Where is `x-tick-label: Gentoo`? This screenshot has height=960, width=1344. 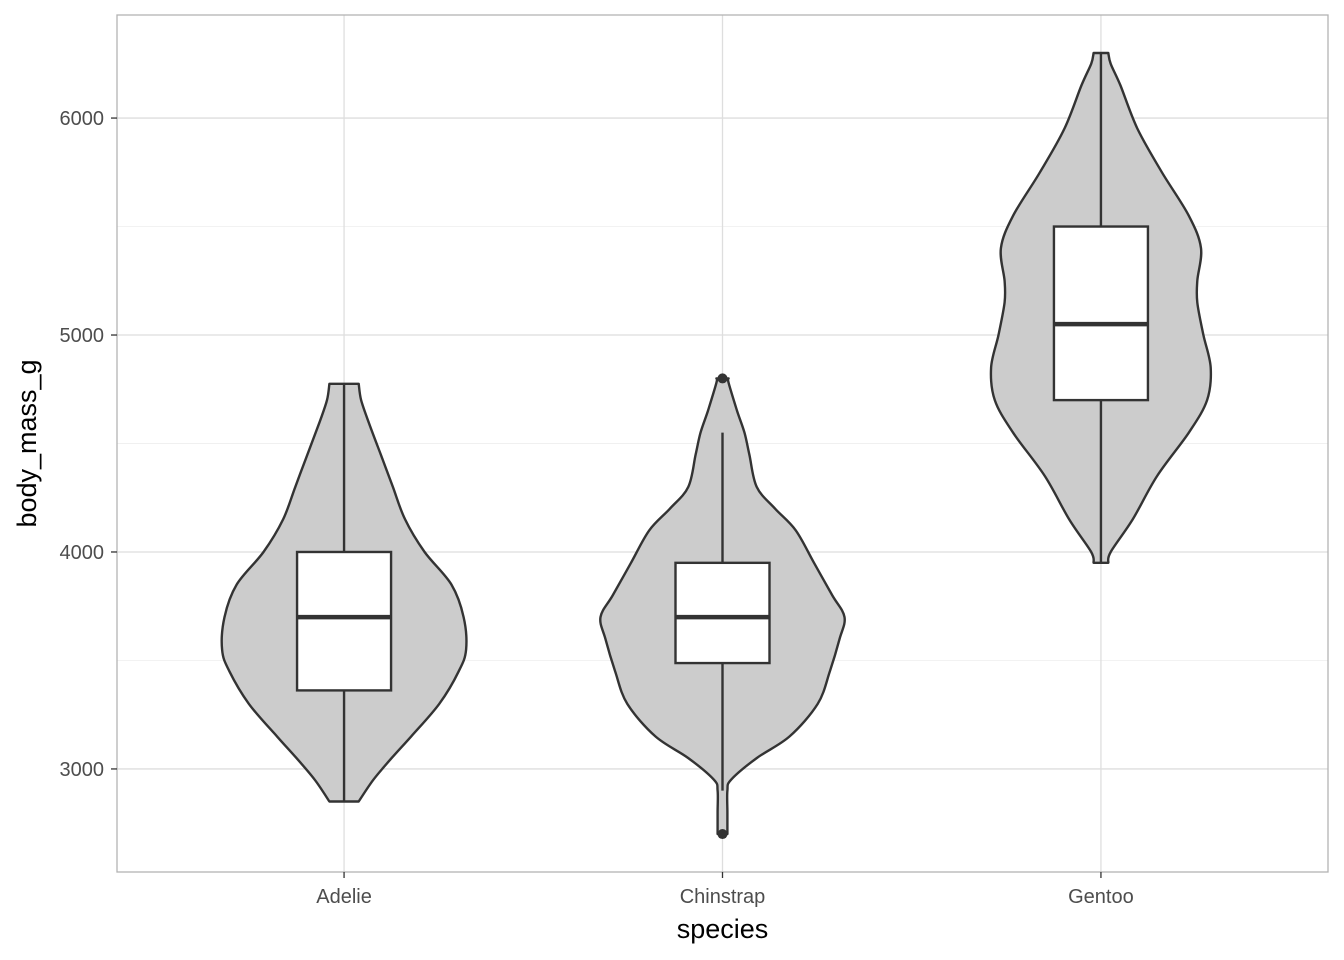
x-tick-label: Gentoo is located at coordinates (1101, 897).